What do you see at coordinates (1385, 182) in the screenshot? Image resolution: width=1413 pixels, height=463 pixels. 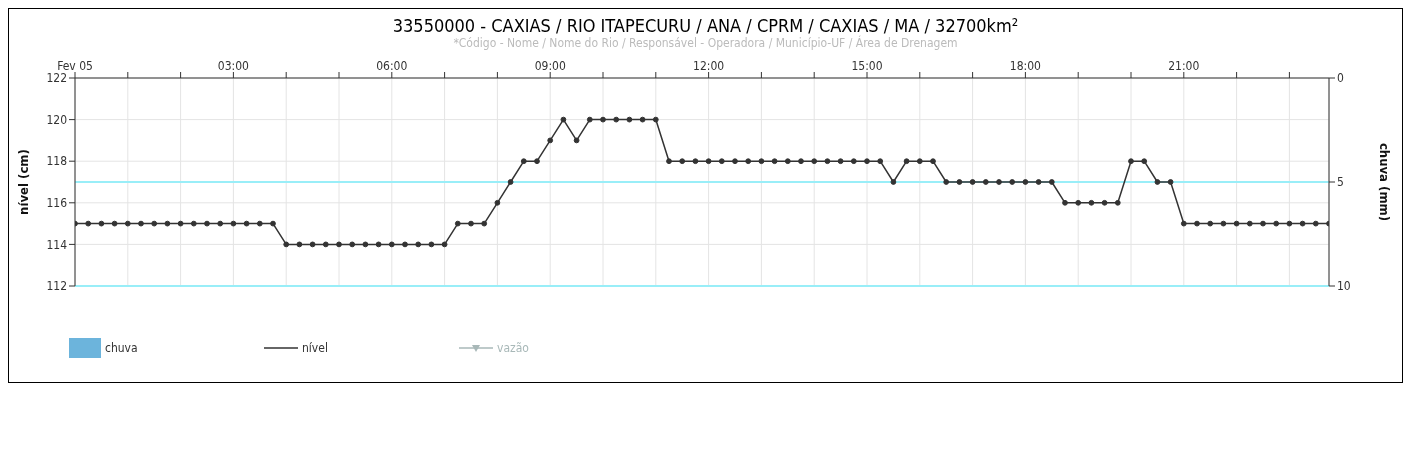 I see `y2-axis-title: chuva (mm)` at bounding box center [1385, 182].